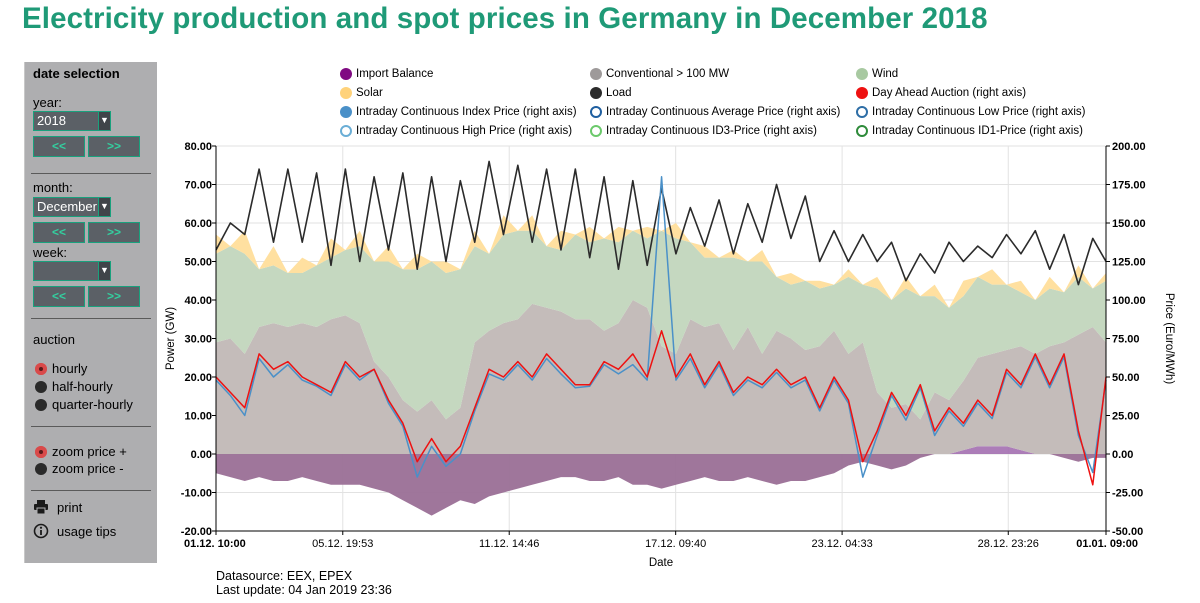 The width and height of the screenshot is (1200, 603). I want to click on radio-zoom-price-minus-label: zoom price -, so click(88, 468).